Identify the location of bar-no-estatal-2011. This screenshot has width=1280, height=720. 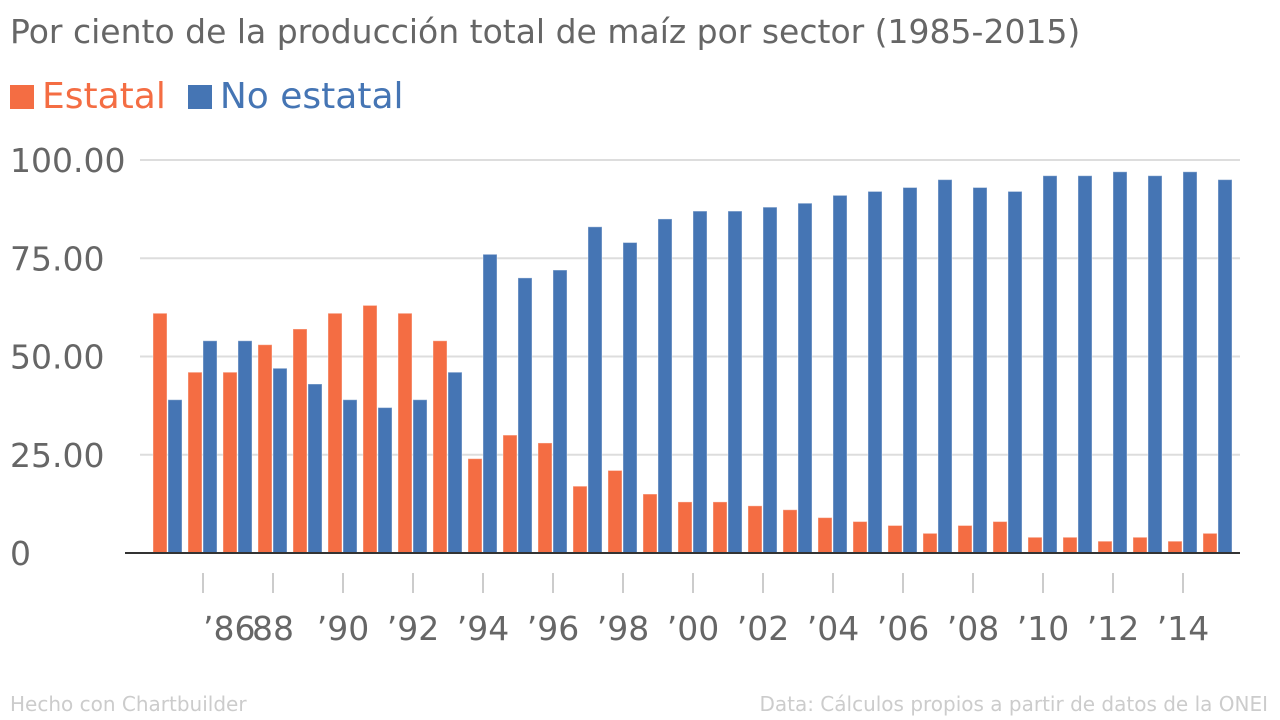
(1085, 364).